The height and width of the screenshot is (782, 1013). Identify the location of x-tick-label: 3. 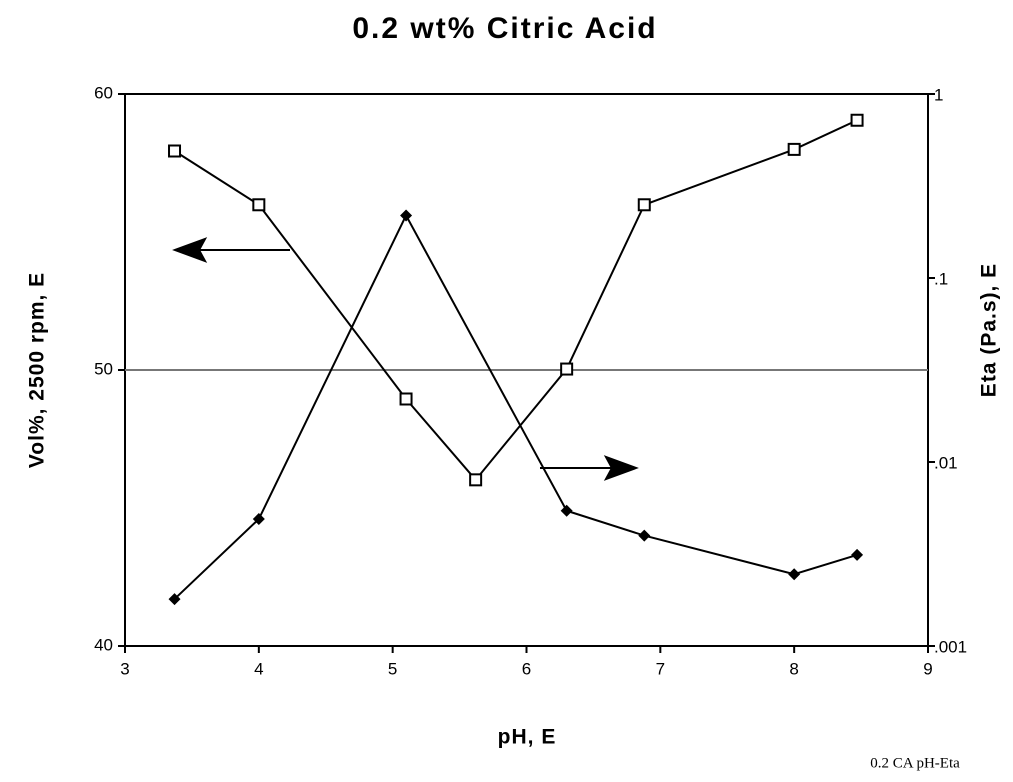
(124, 668).